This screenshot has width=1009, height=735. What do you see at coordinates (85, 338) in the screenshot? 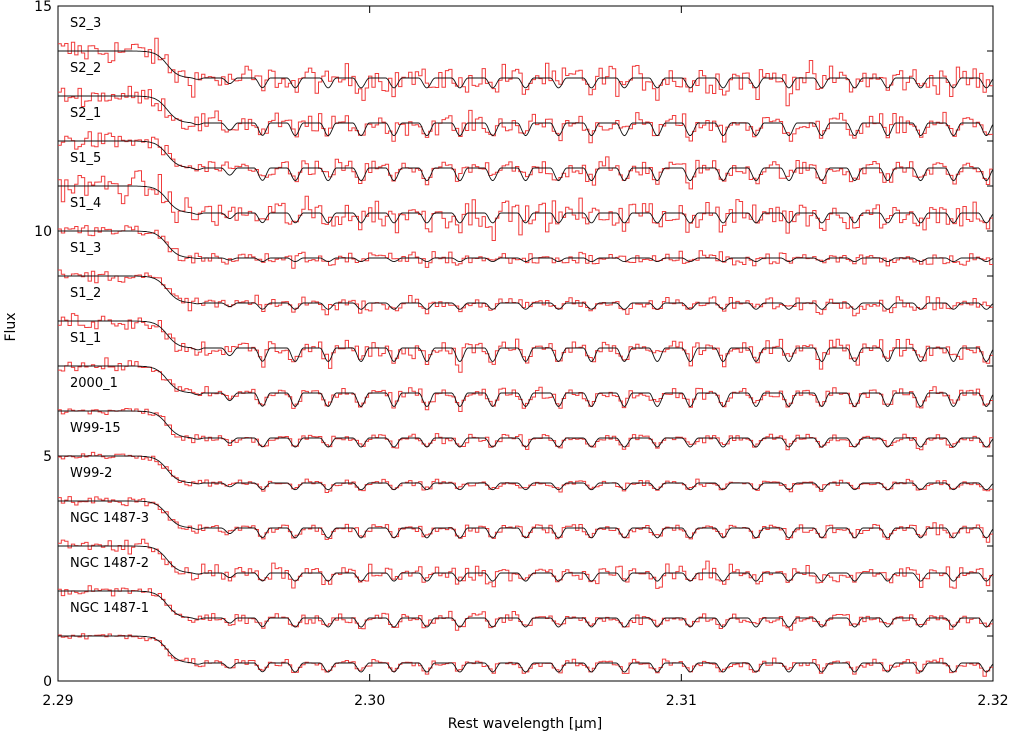
I see `series-label: S1_1` at bounding box center [85, 338].